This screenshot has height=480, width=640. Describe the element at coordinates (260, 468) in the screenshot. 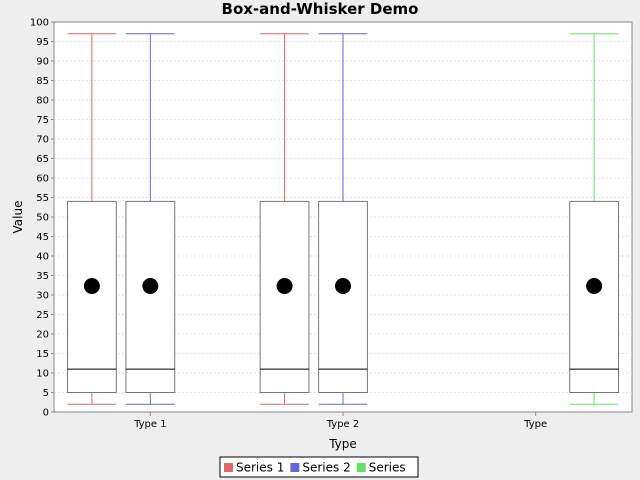

I see `legend-entry: Series 1` at that location.